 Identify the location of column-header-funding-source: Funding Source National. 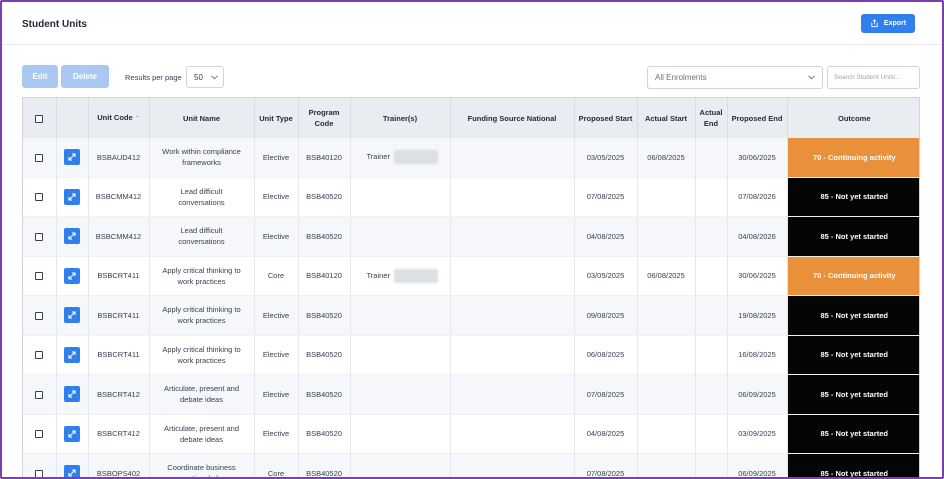
(512, 118).